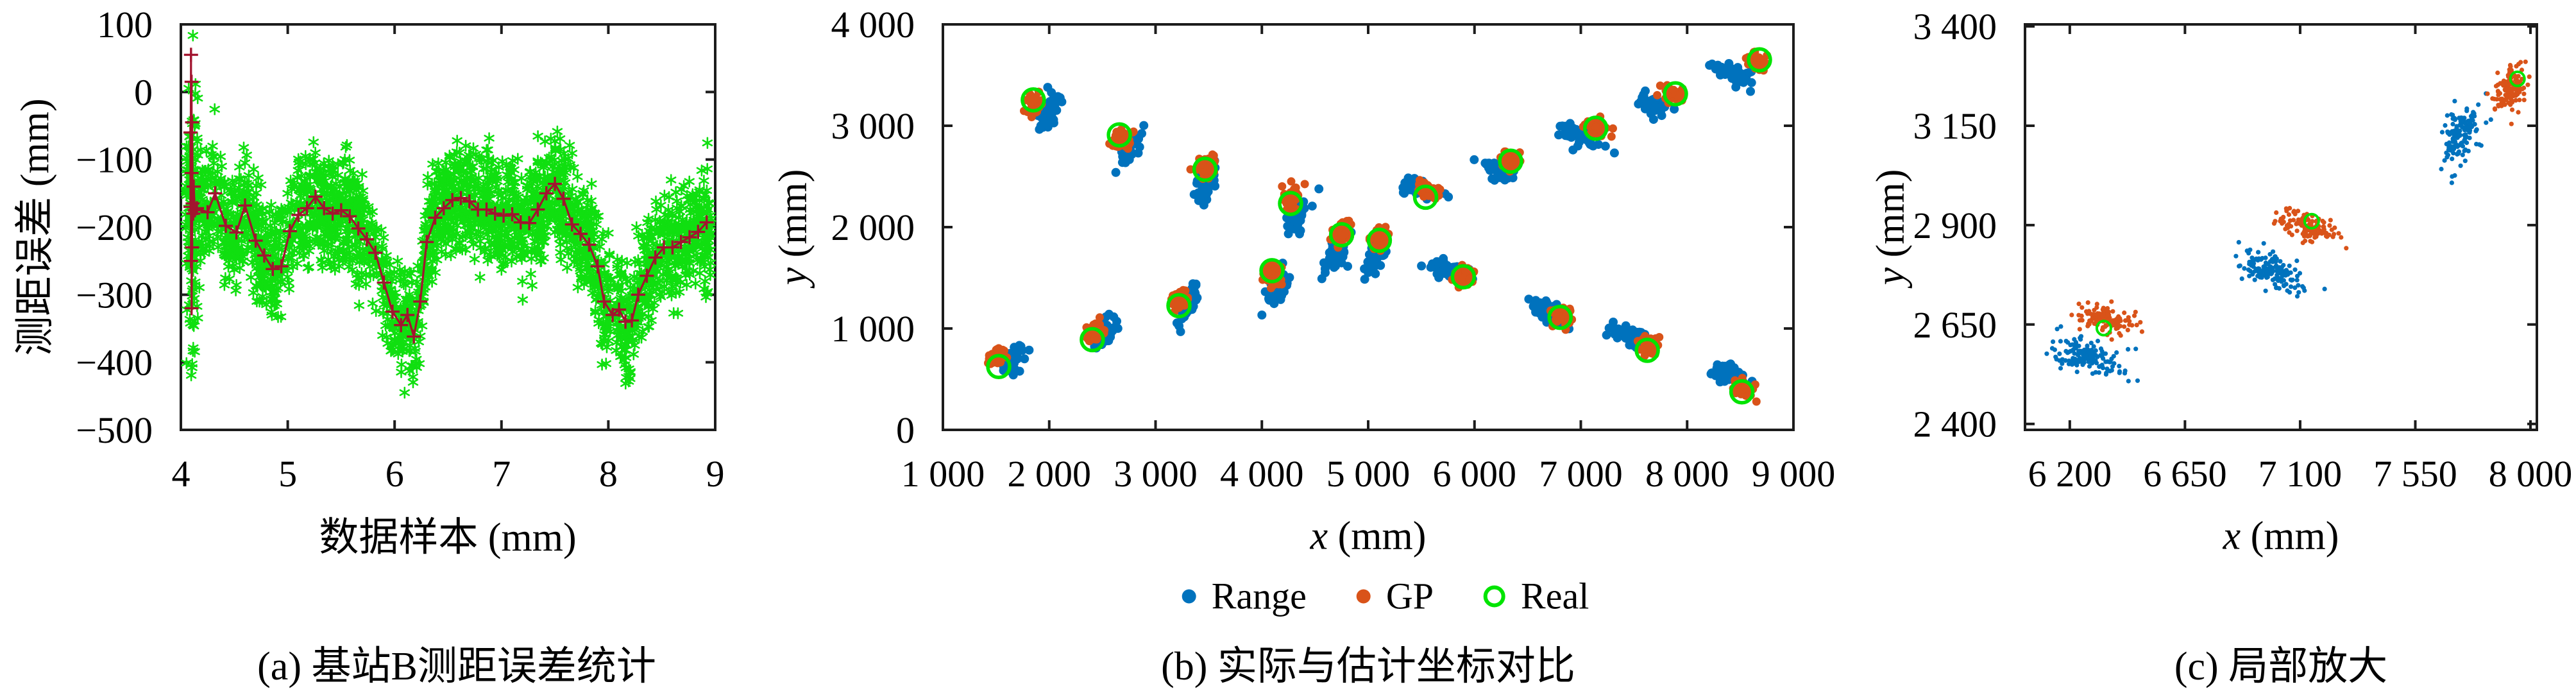 This screenshot has height=691, width=2576. Describe the element at coordinates (793, 277) in the screenshot. I see `plot-b-y-var: y` at that location.